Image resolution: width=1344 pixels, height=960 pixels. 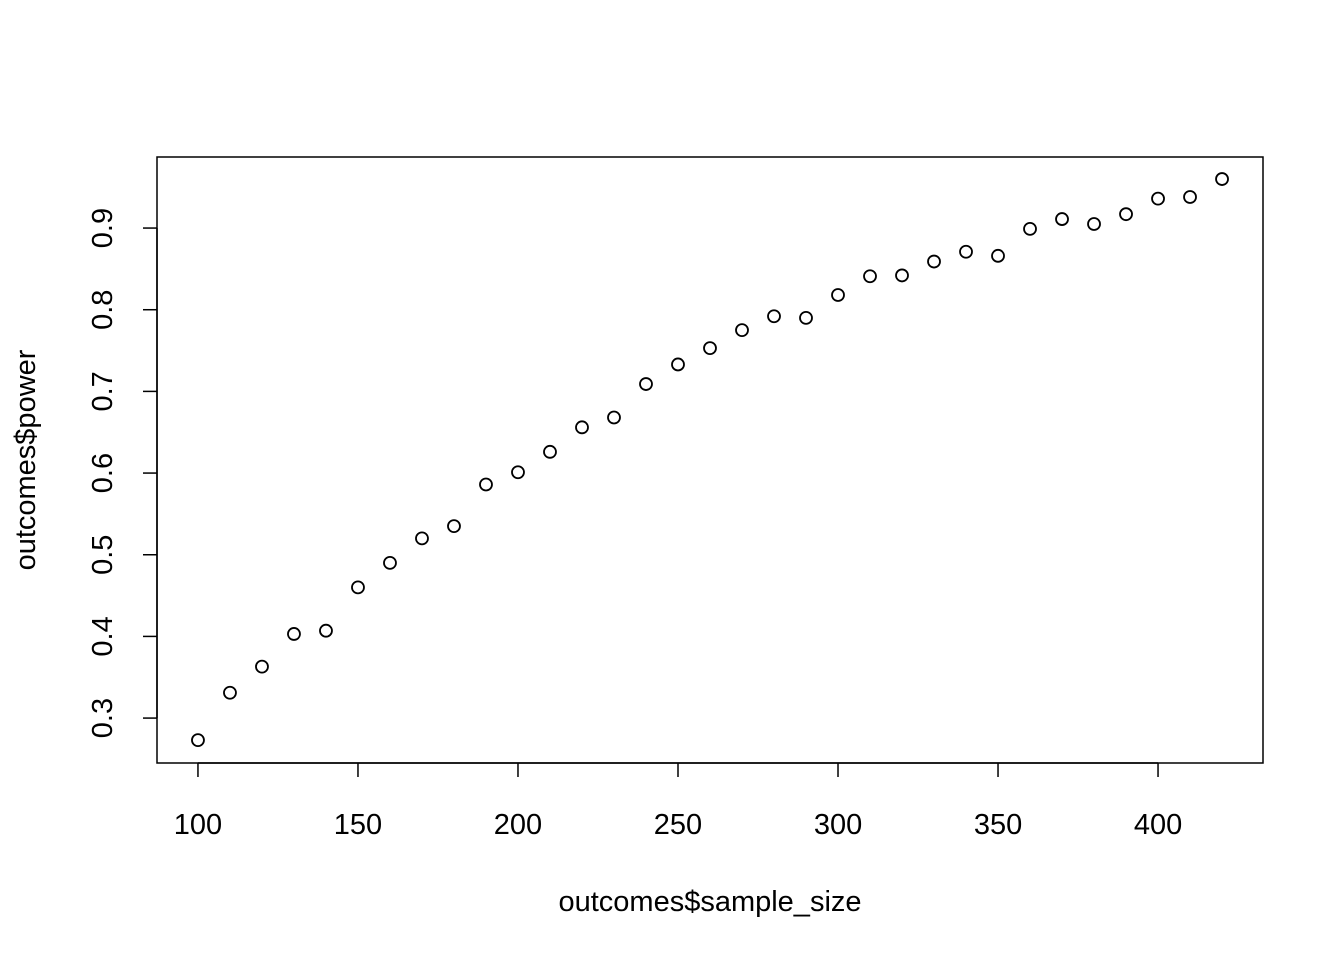 What do you see at coordinates (998, 825) in the screenshot?
I see `x-tick-label: 350` at bounding box center [998, 825].